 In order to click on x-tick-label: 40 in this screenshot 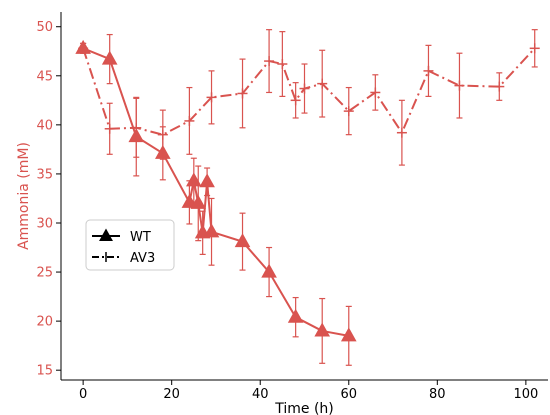, I will do `click(260, 394)`.